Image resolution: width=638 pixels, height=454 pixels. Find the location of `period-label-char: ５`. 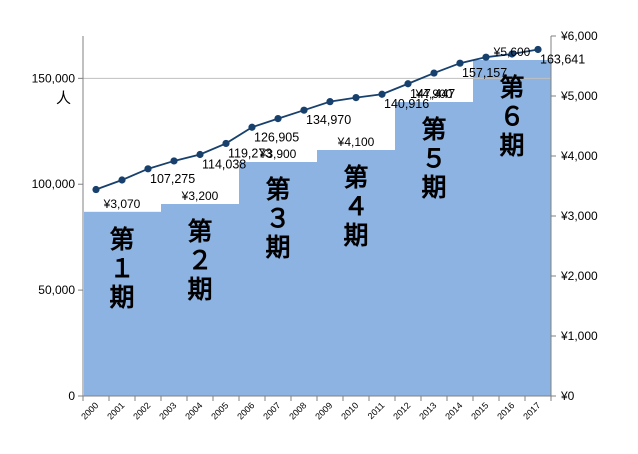

period-label-char: ５ is located at coordinates (433, 158).